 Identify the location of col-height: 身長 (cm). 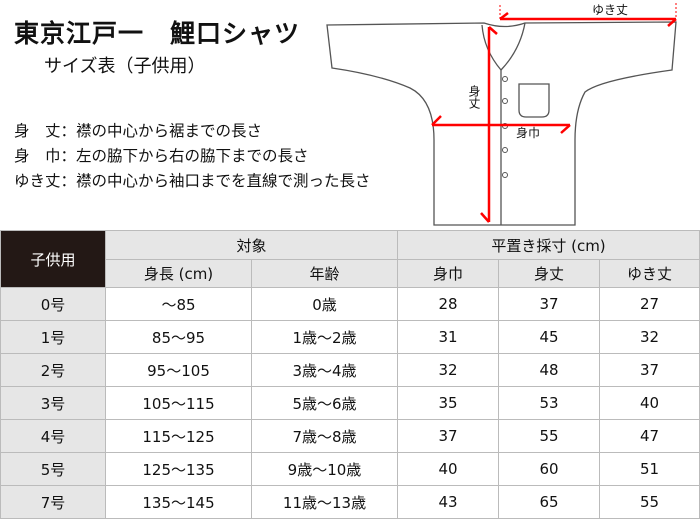
(178, 273).